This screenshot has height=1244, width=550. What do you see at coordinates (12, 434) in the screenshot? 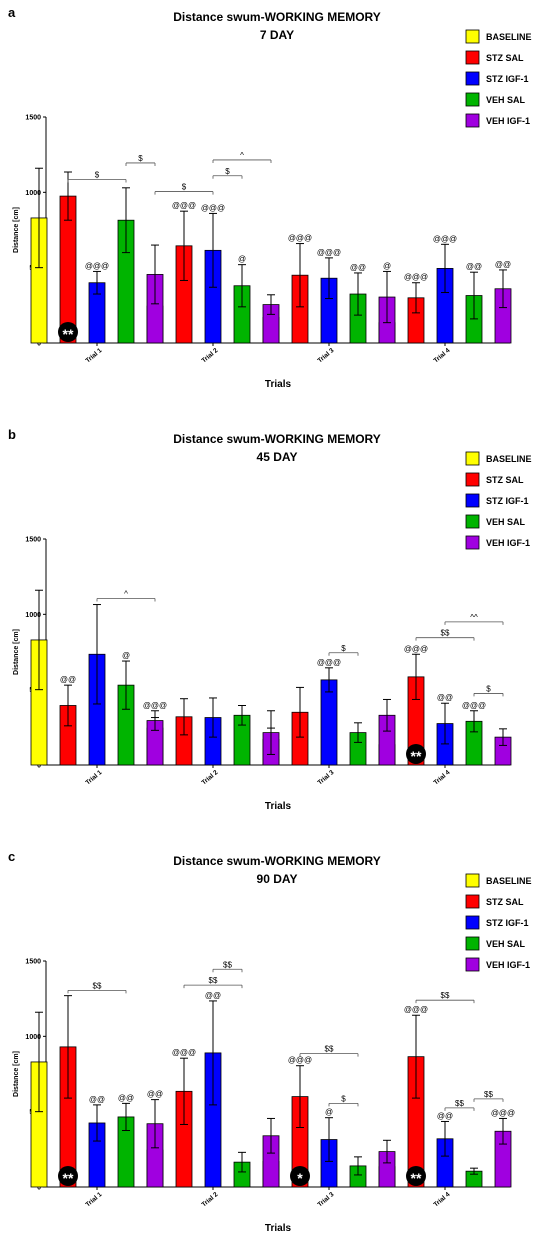
I see `panel-letter: b` at bounding box center [12, 434].